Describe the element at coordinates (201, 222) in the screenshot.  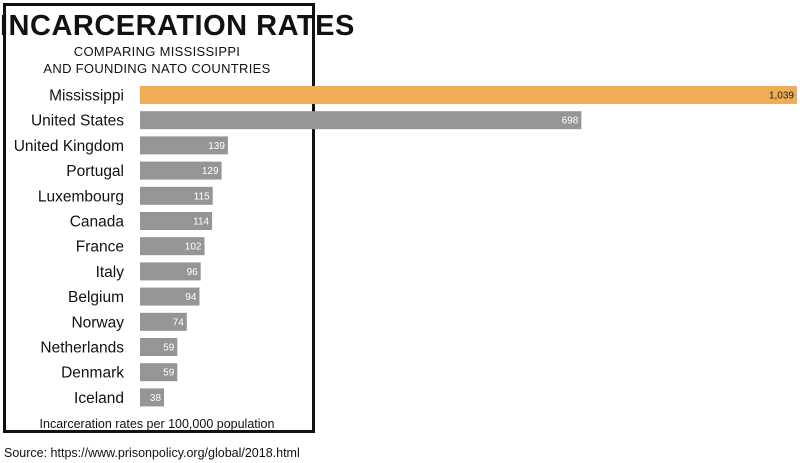
I see `value-label-canada: 114` at that location.